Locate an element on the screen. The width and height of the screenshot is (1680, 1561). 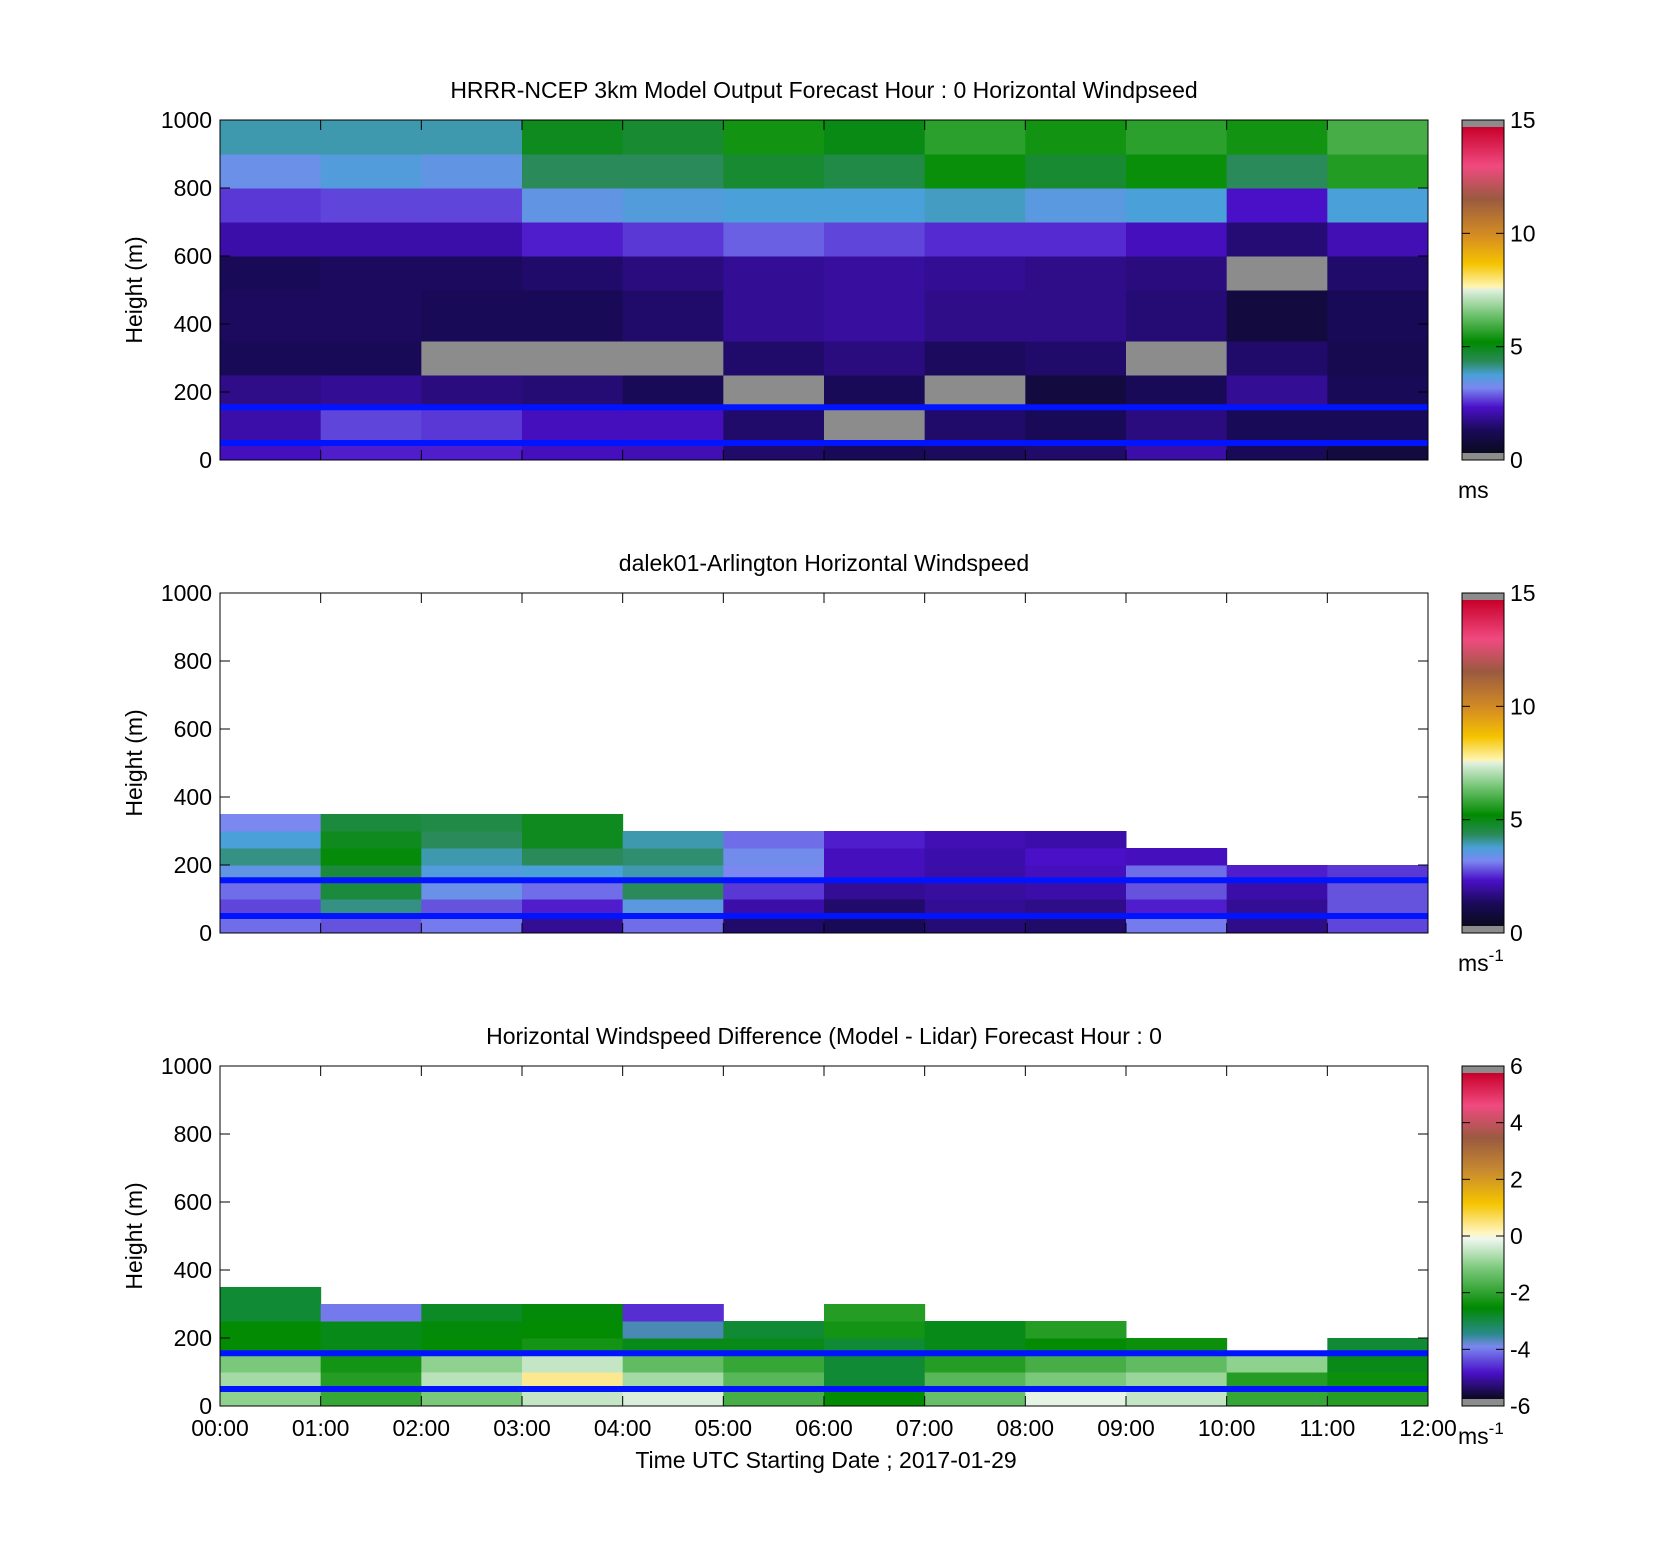
x-tick-label: 02:00 is located at coordinates (422, 1428).